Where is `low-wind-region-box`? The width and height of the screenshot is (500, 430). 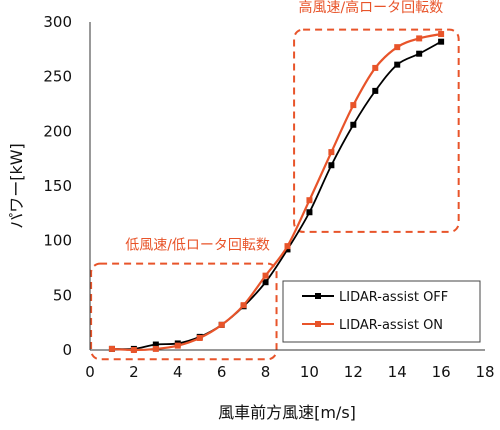
low-wind-region-box is located at coordinates (184, 311).